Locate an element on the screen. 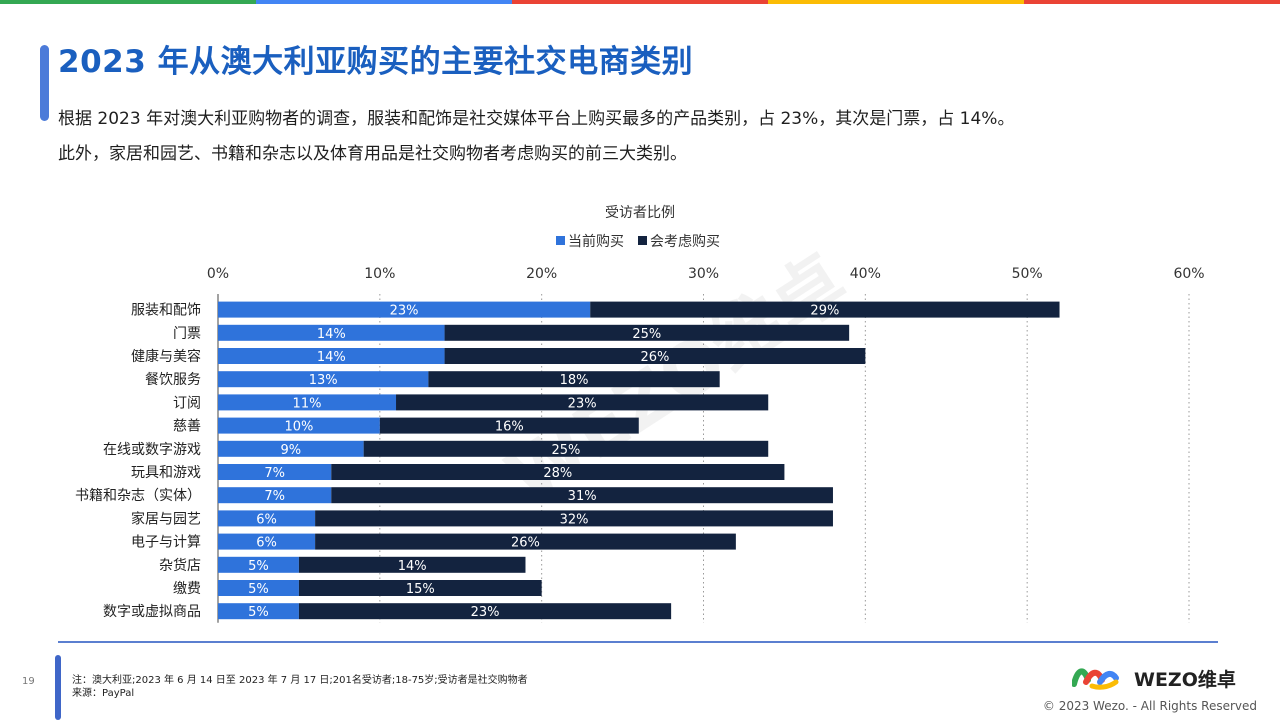 Image resolution: width=1280 pixels, height=720 pixels. category-label: 杂货店 is located at coordinates (180, 565).